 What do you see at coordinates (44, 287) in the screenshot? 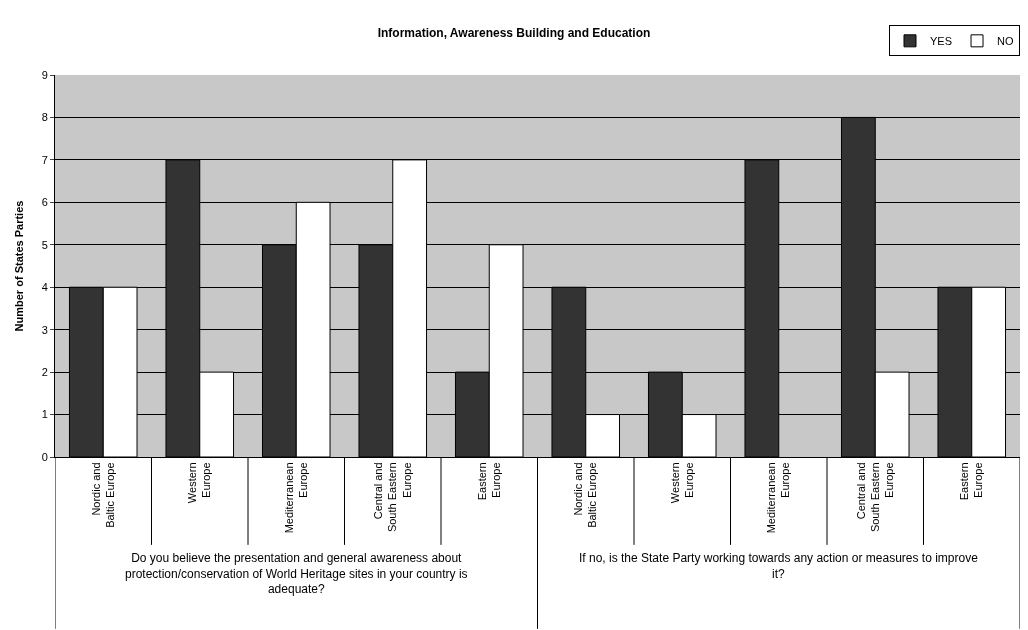
I see `y-tick-label: 4` at bounding box center [44, 287].